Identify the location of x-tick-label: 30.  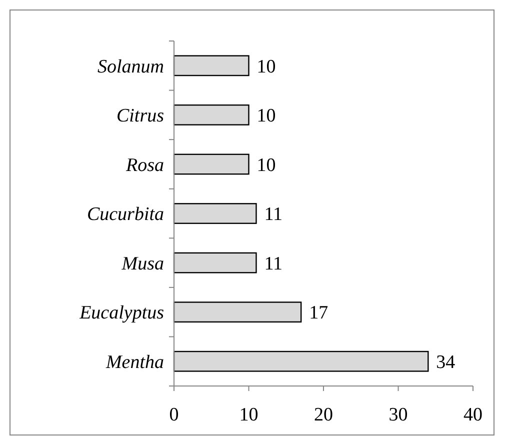
(398, 415).